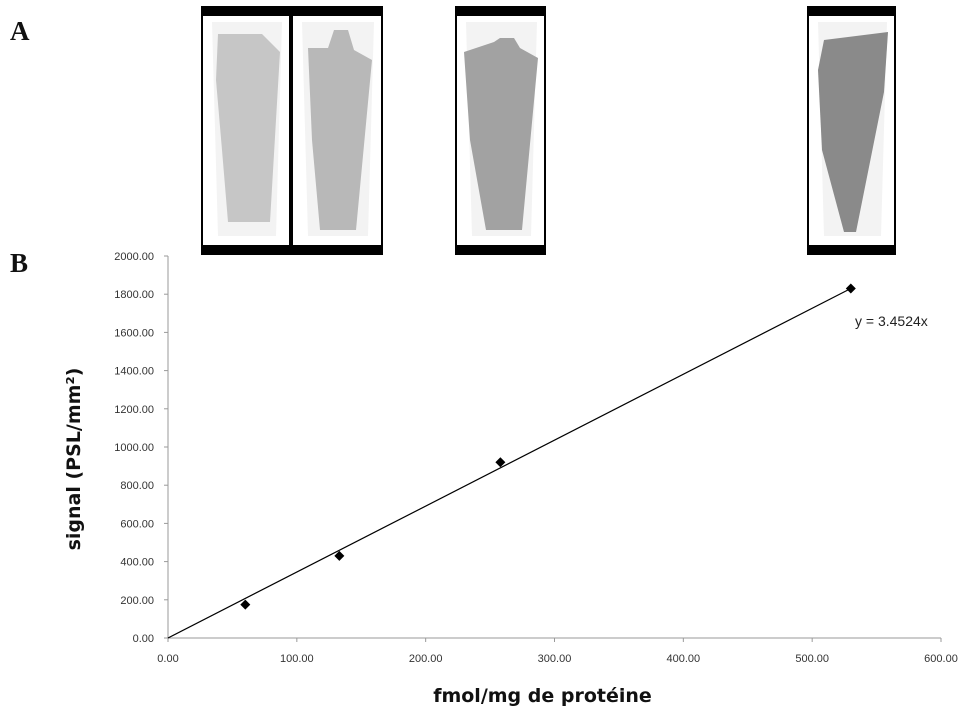  I want to click on y-tick-label: 1800.00, so click(134, 295).